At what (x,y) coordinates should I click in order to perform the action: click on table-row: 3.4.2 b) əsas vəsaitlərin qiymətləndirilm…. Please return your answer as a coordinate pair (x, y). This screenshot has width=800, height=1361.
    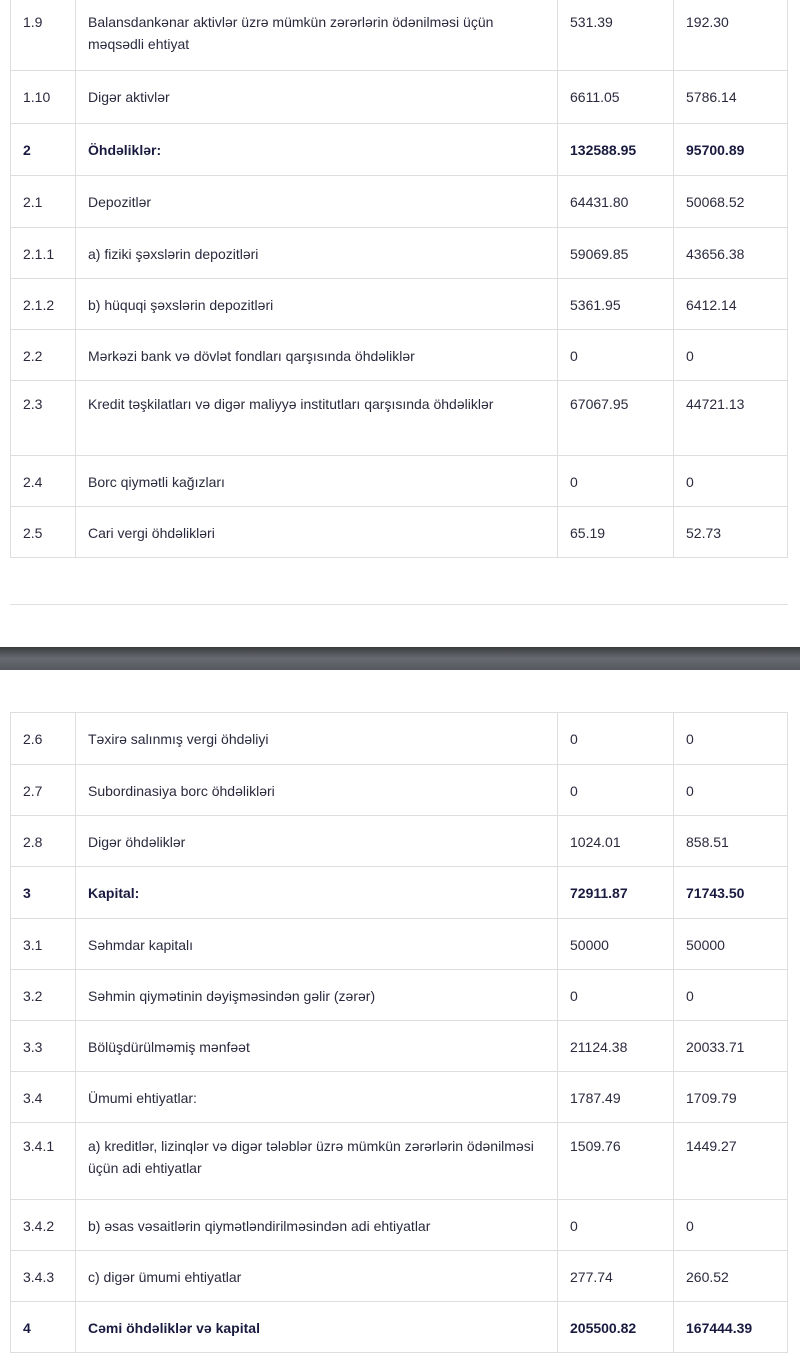
    Looking at the image, I should click on (399, 1225).